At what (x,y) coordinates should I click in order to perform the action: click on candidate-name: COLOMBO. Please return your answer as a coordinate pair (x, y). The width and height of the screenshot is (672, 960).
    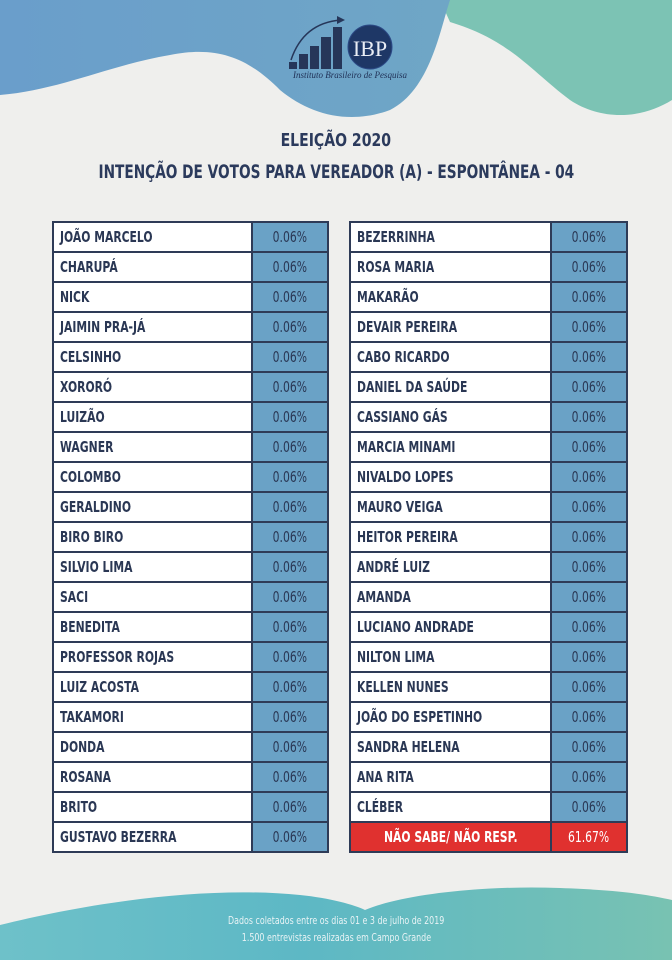
    Looking at the image, I should click on (152, 477).